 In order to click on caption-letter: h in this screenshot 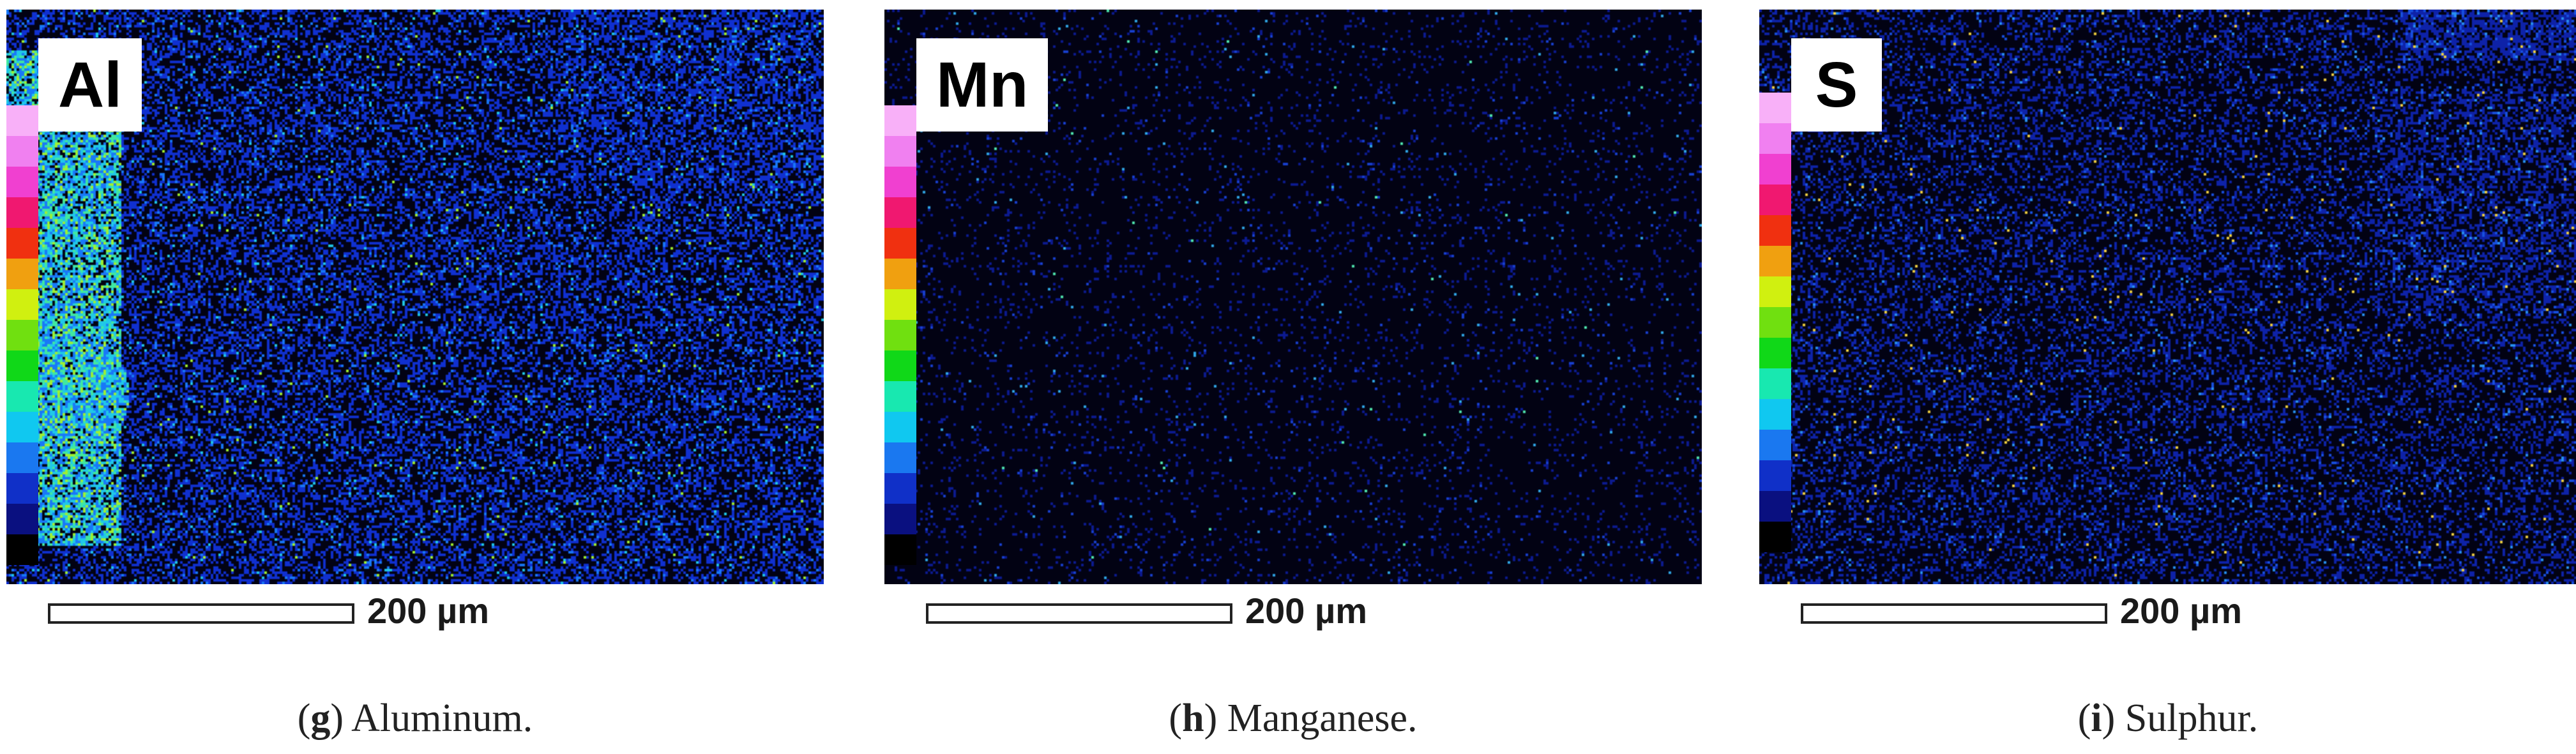, I will do `click(1193, 719)`.